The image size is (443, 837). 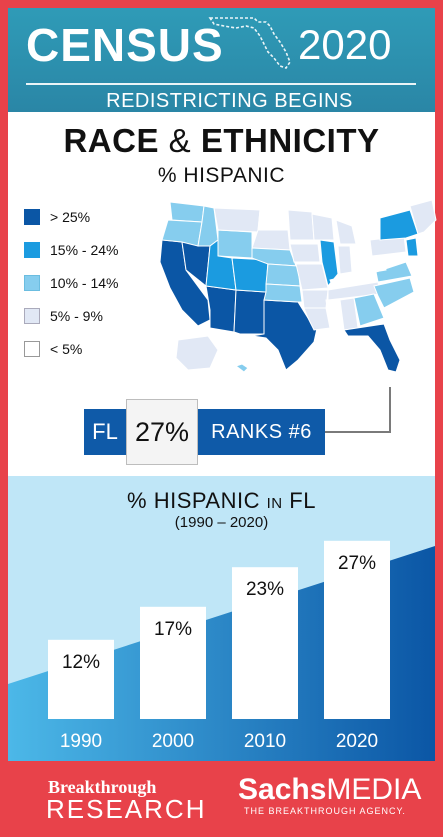 I want to click on map-region-florida, so click(x=372, y=348).